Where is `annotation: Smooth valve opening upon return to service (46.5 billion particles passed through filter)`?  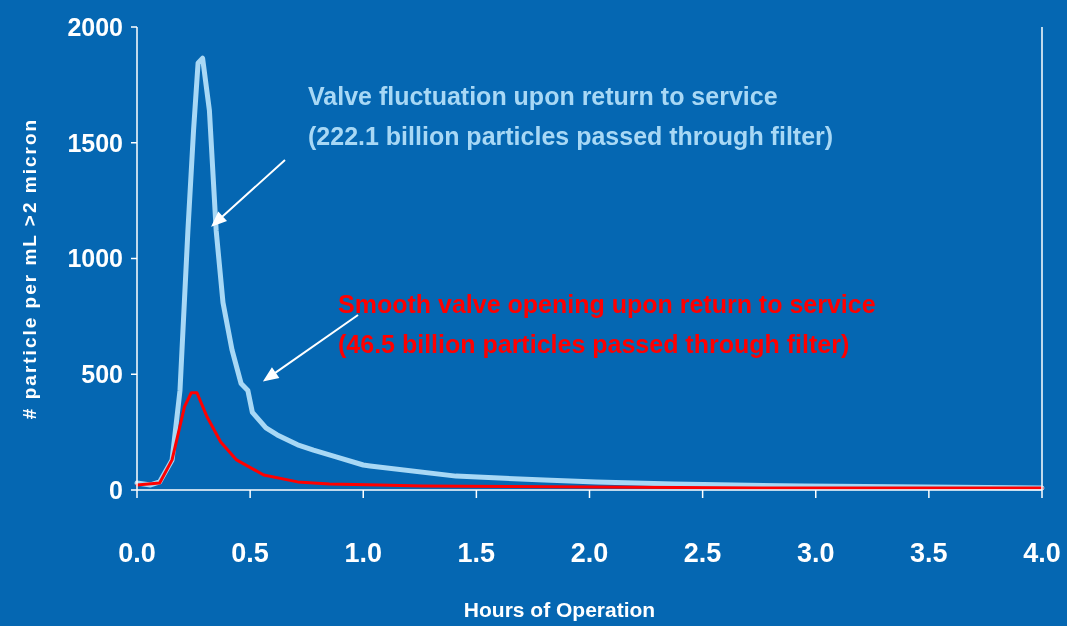 annotation: Smooth valve opening upon return to service (46.5 billion particles passed through filter) is located at coordinates (607, 324).